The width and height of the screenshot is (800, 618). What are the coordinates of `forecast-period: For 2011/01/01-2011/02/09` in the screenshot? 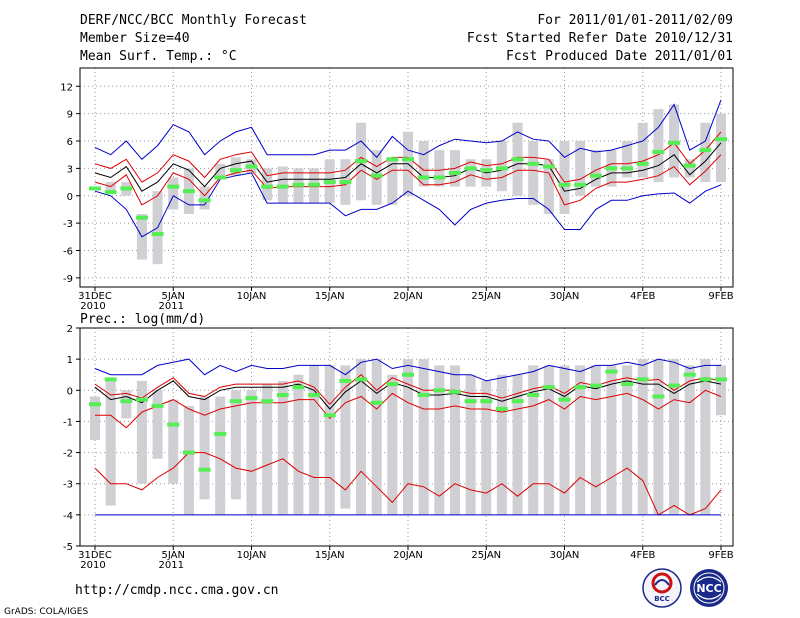 It's located at (635, 20).